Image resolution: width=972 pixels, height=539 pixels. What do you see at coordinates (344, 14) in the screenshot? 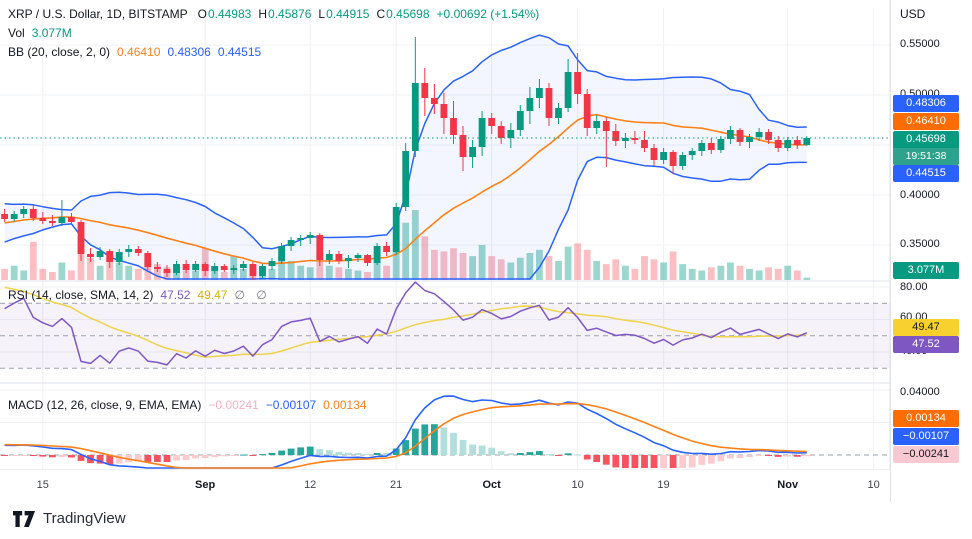
I see `ohlc-low: L 0.44915` at bounding box center [344, 14].